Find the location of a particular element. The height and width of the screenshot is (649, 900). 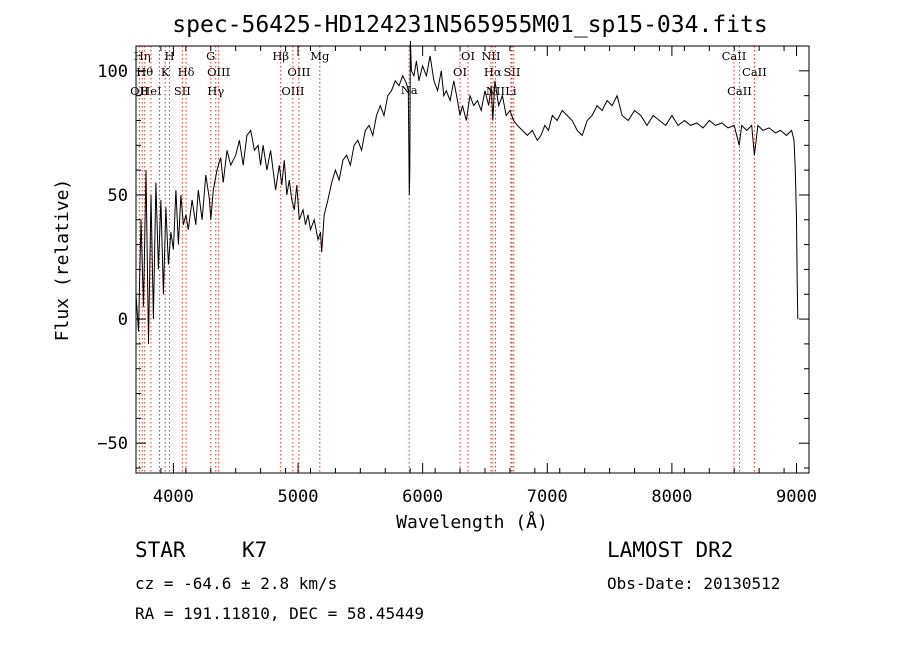

line-marker-label: Hγ is located at coordinates (215, 91).